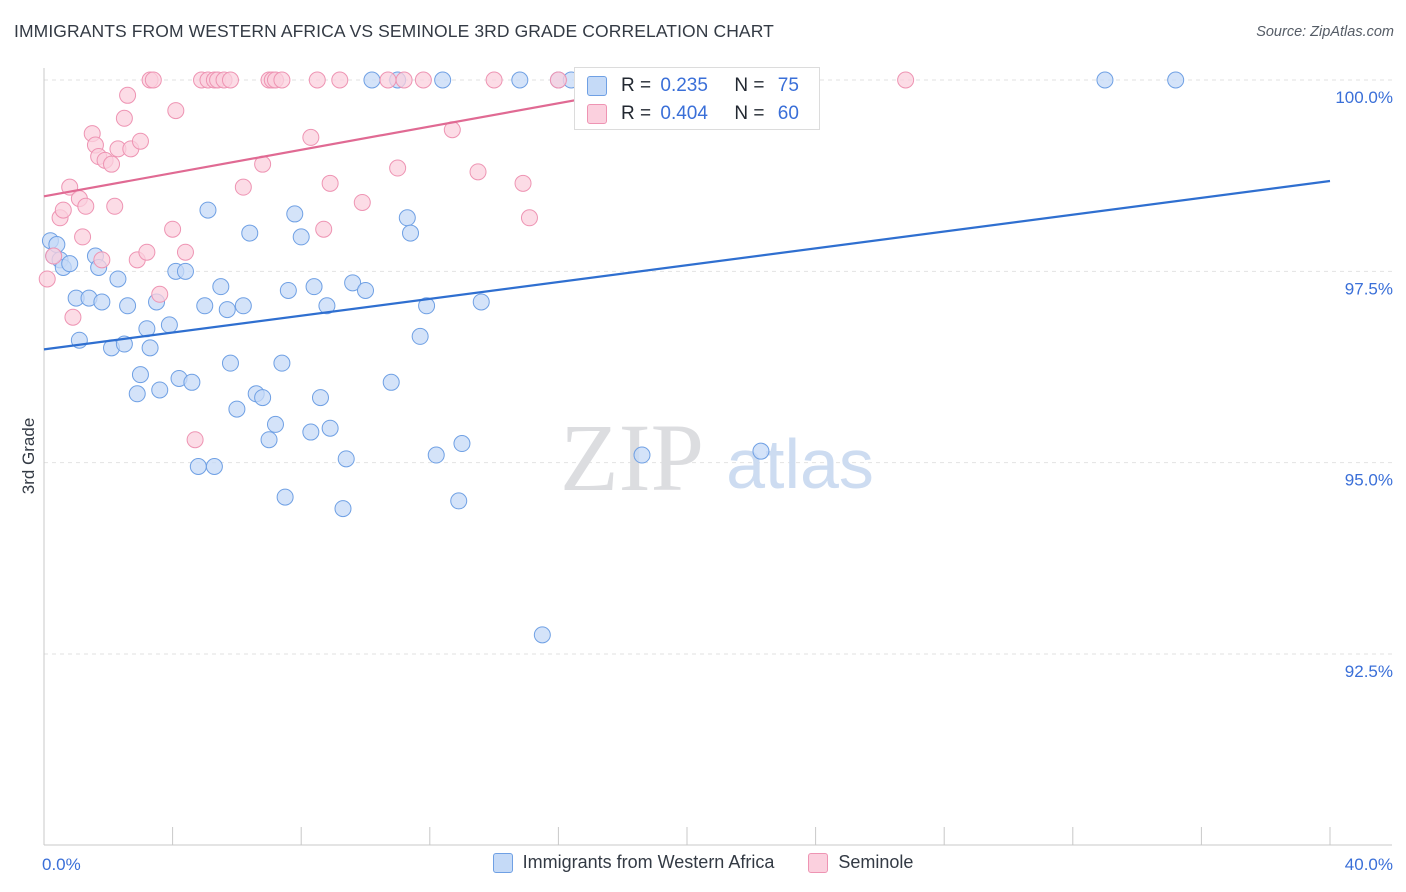 This screenshot has height=892, width=1406. I want to click on stats-swatch-blue, so click(597, 86).